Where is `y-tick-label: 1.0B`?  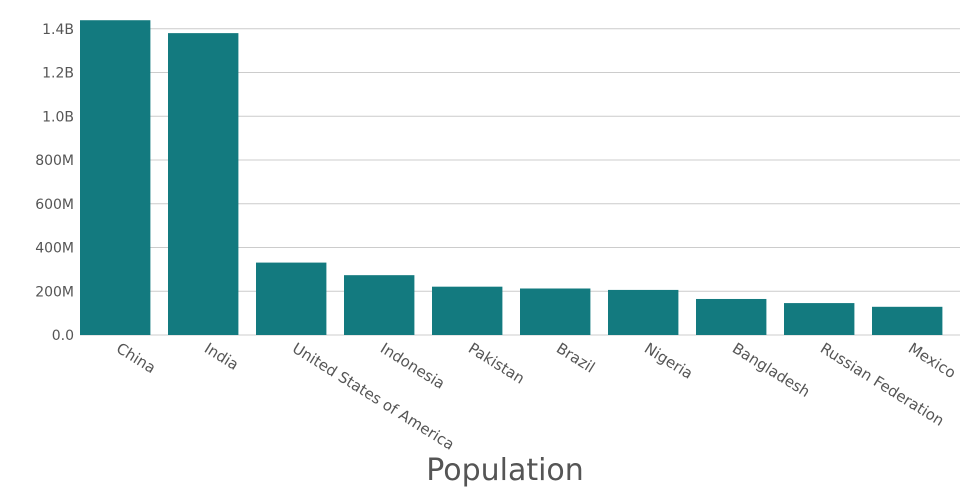
y-tick-label: 1.0B is located at coordinates (58, 117).